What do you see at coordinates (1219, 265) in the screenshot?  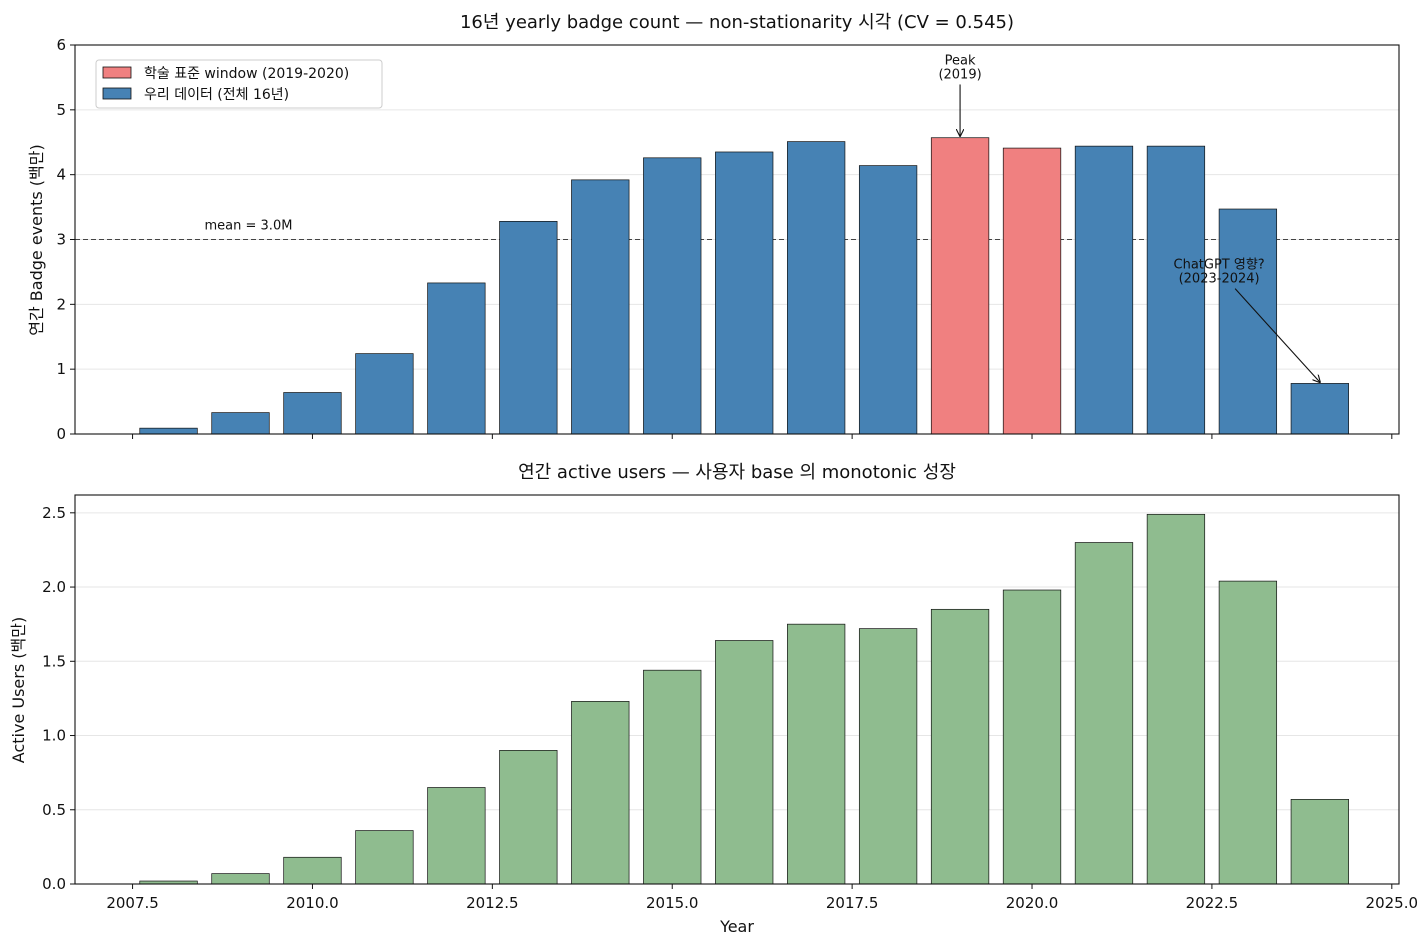 I see `badge-annotation-1-text: ChatGPT 영향?` at bounding box center [1219, 265].